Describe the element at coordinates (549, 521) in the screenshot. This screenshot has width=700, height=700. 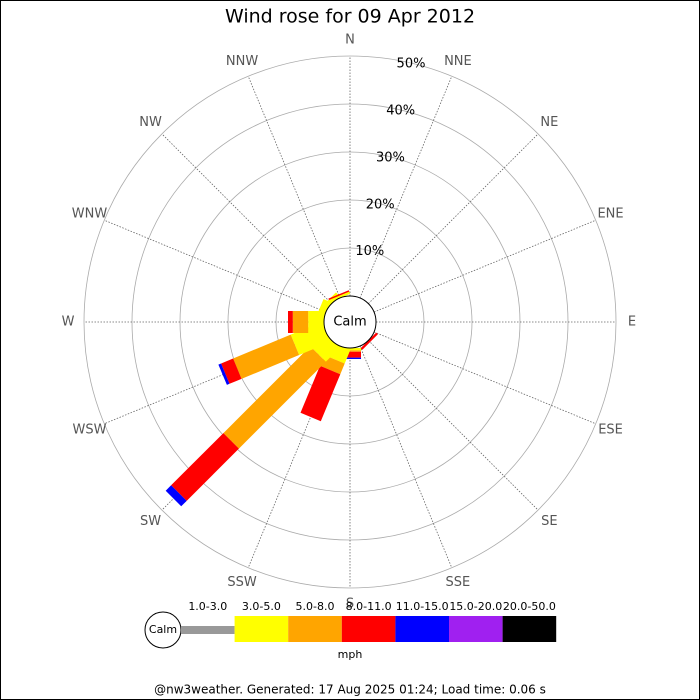
I see `direction-label: SE` at that location.